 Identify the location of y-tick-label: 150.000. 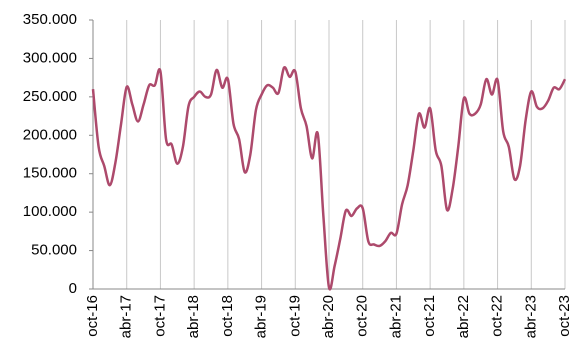
(50, 173).